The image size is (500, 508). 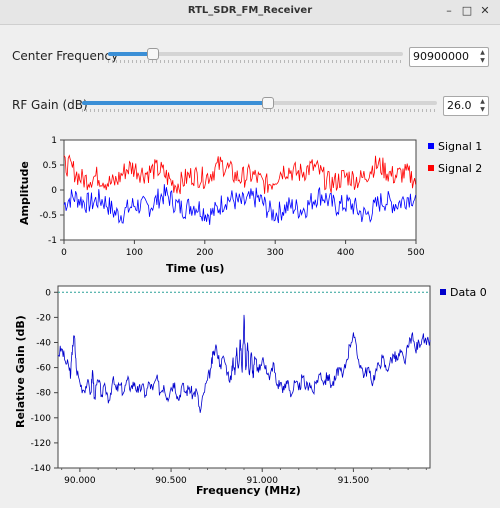 I want to click on rf-gain-value: 26.0, so click(x=459, y=105).